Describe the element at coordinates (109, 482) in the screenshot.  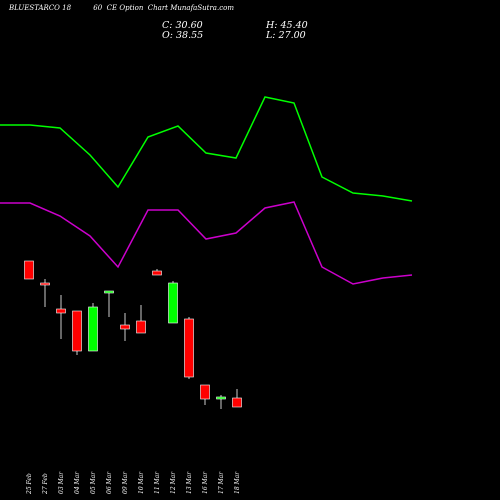
I see `x-tick-label: 06 Mar` at that location.